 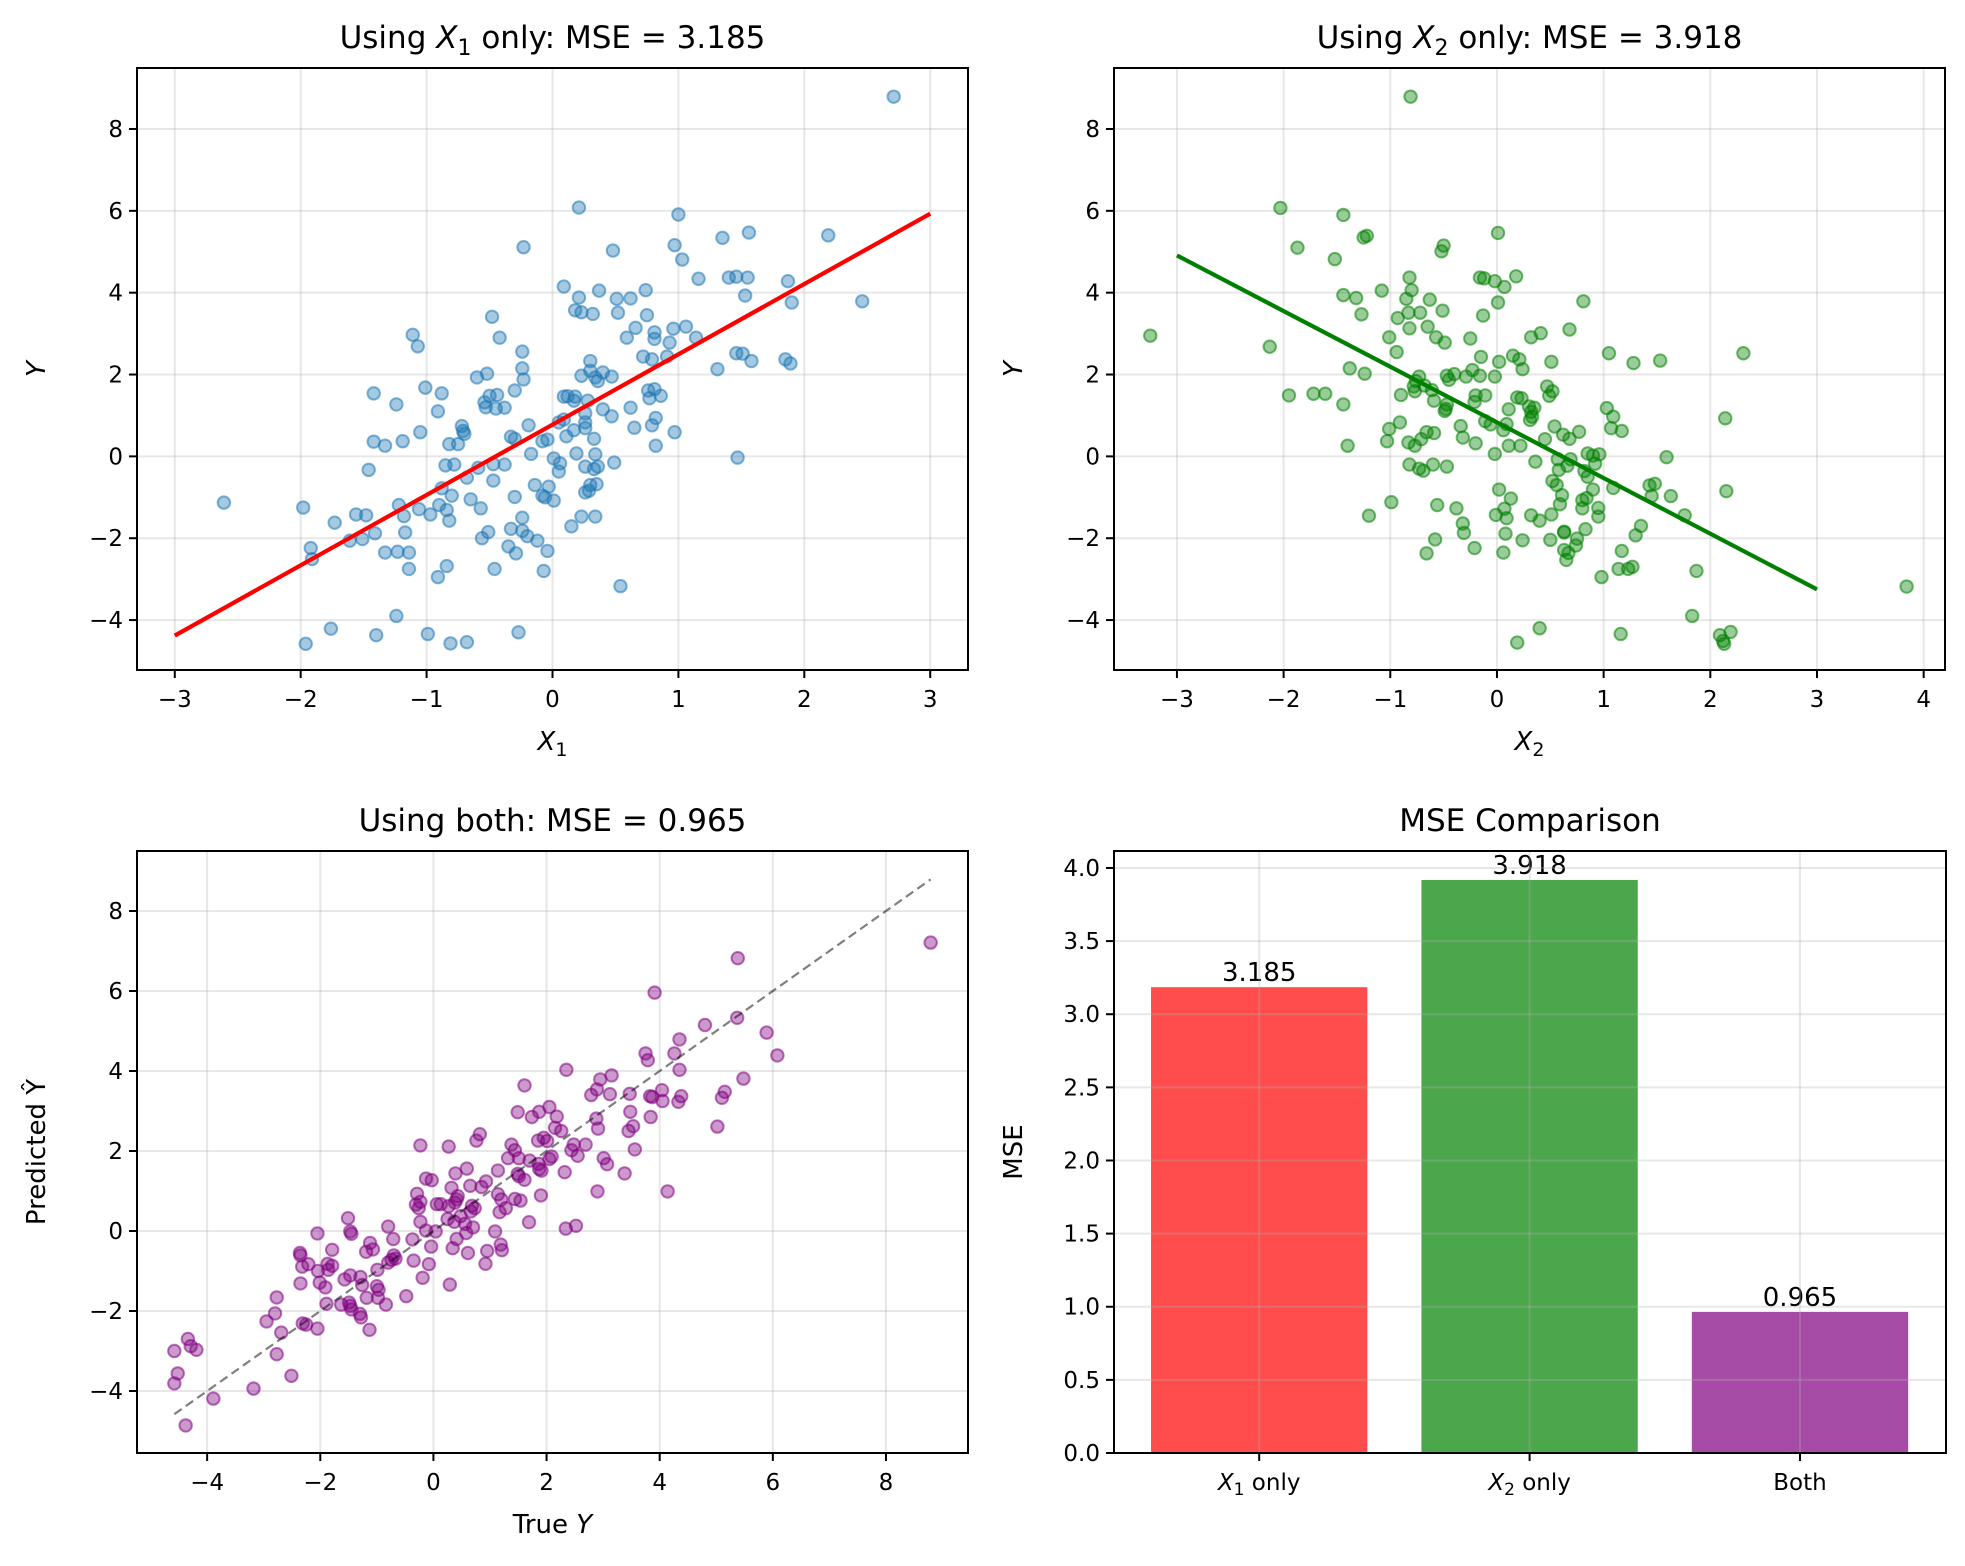 What do you see at coordinates (1092, 457) in the screenshot?
I see `y-tick-label: 0` at bounding box center [1092, 457].